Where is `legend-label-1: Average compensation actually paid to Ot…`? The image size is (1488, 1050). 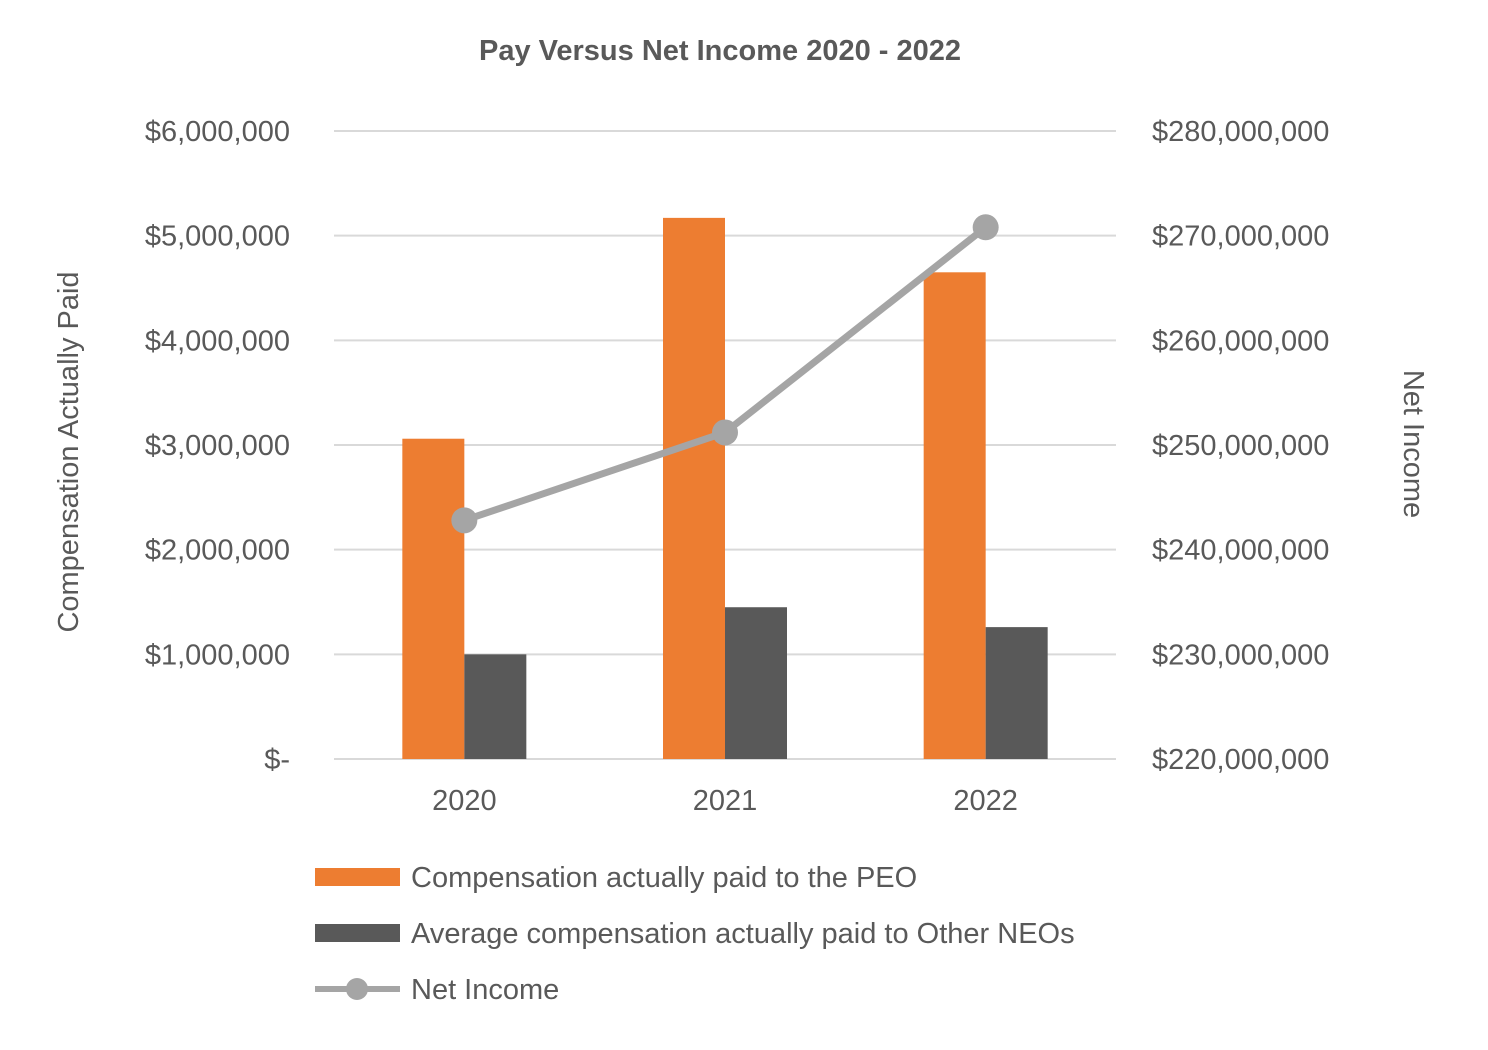 legend-label-1: Average compensation actually paid to Ot… is located at coordinates (743, 934).